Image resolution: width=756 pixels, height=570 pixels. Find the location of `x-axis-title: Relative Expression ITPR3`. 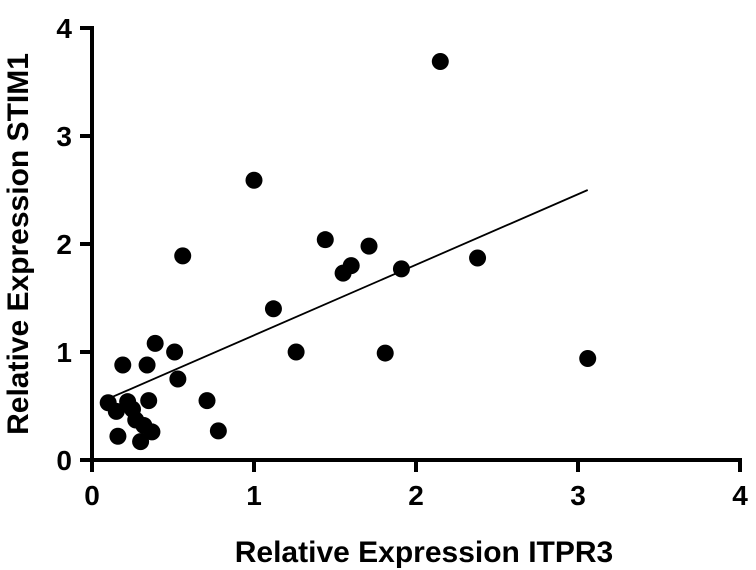

x-axis-title: Relative Expression ITPR3 is located at coordinates (424, 552).